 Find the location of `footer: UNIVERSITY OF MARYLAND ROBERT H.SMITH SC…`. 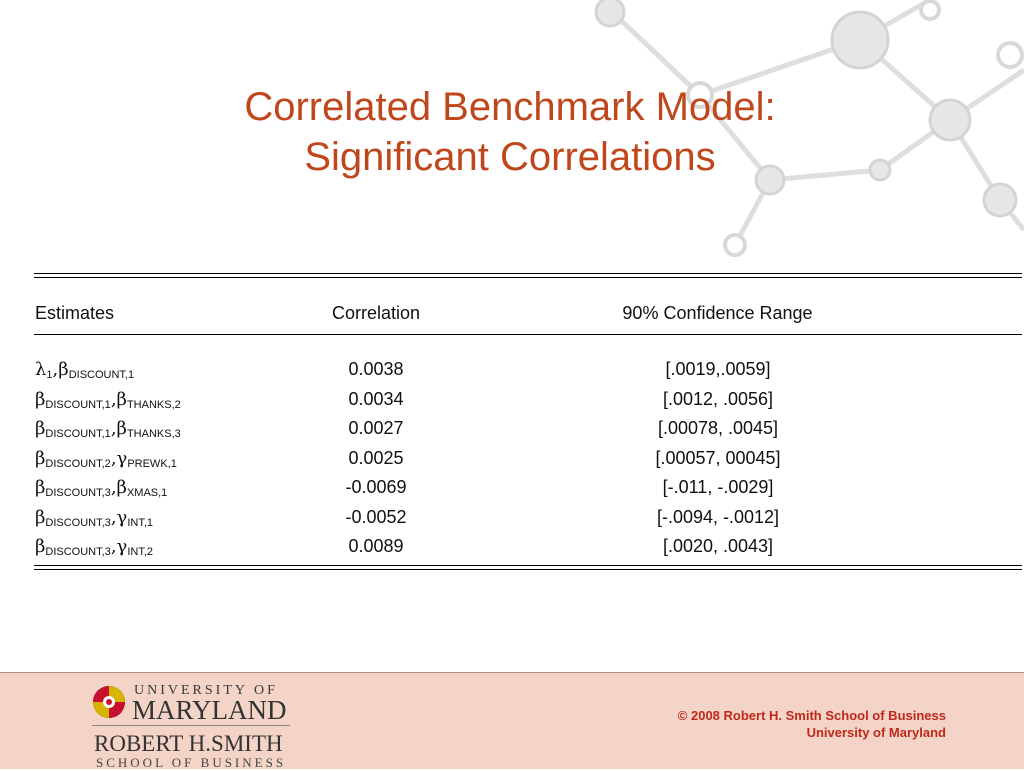

footer: UNIVERSITY OF MARYLAND ROBERT H.SMITH SC… is located at coordinates (512, 721).